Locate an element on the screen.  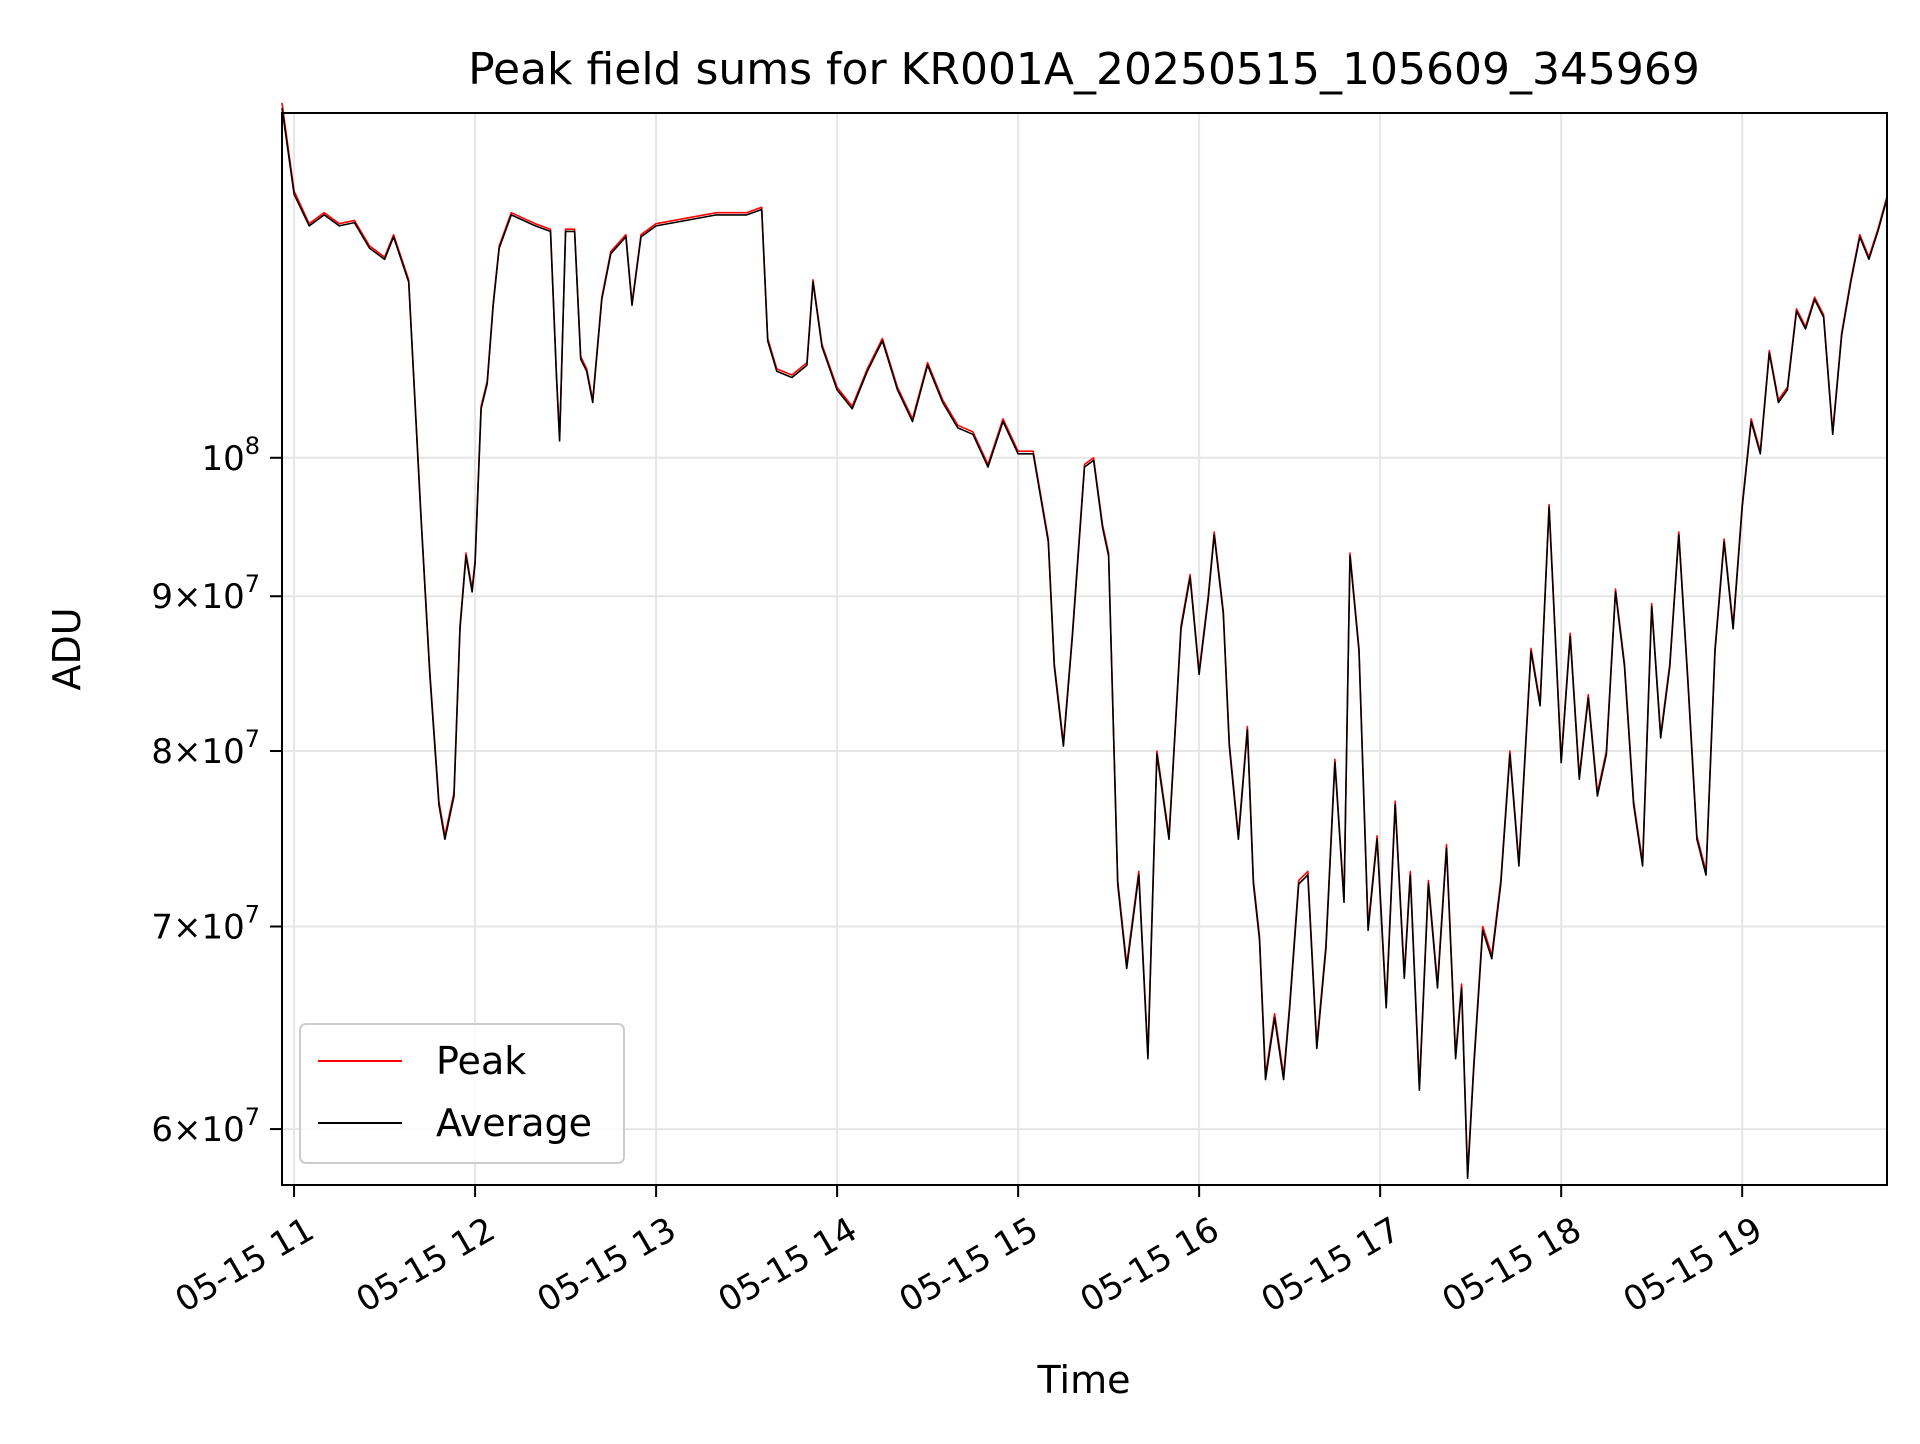
y-tick-label: 8×107 is located at coordinates (205, 748).